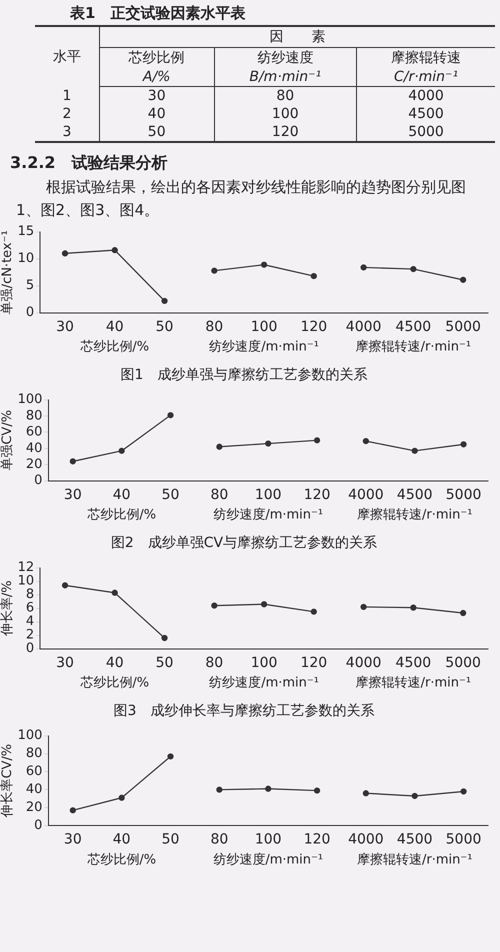 The height and width of the screenshot is (952, 500). What do you see at coordinates (26, 232) in the screenshot?
I see `y-tick-label: 15` at bounding box center [26, 232].